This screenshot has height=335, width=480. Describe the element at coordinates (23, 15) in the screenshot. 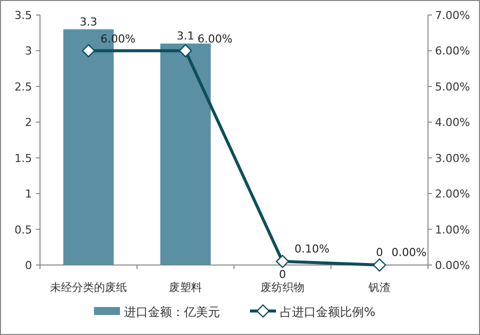

I see `y-tick-label: 3.5` at that location.